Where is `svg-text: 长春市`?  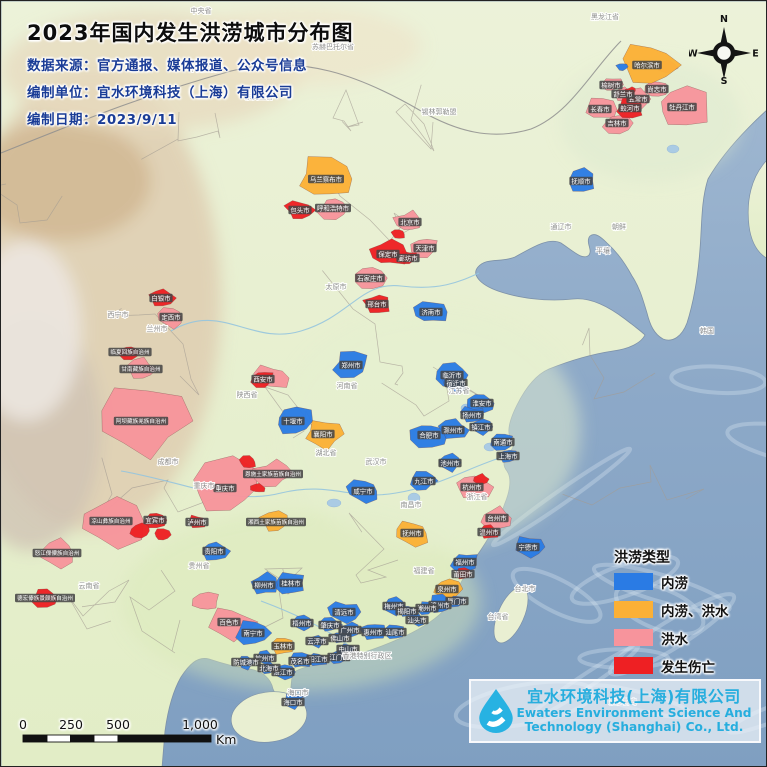 svg-text: 长春市 is located at coordinates (600, 108).